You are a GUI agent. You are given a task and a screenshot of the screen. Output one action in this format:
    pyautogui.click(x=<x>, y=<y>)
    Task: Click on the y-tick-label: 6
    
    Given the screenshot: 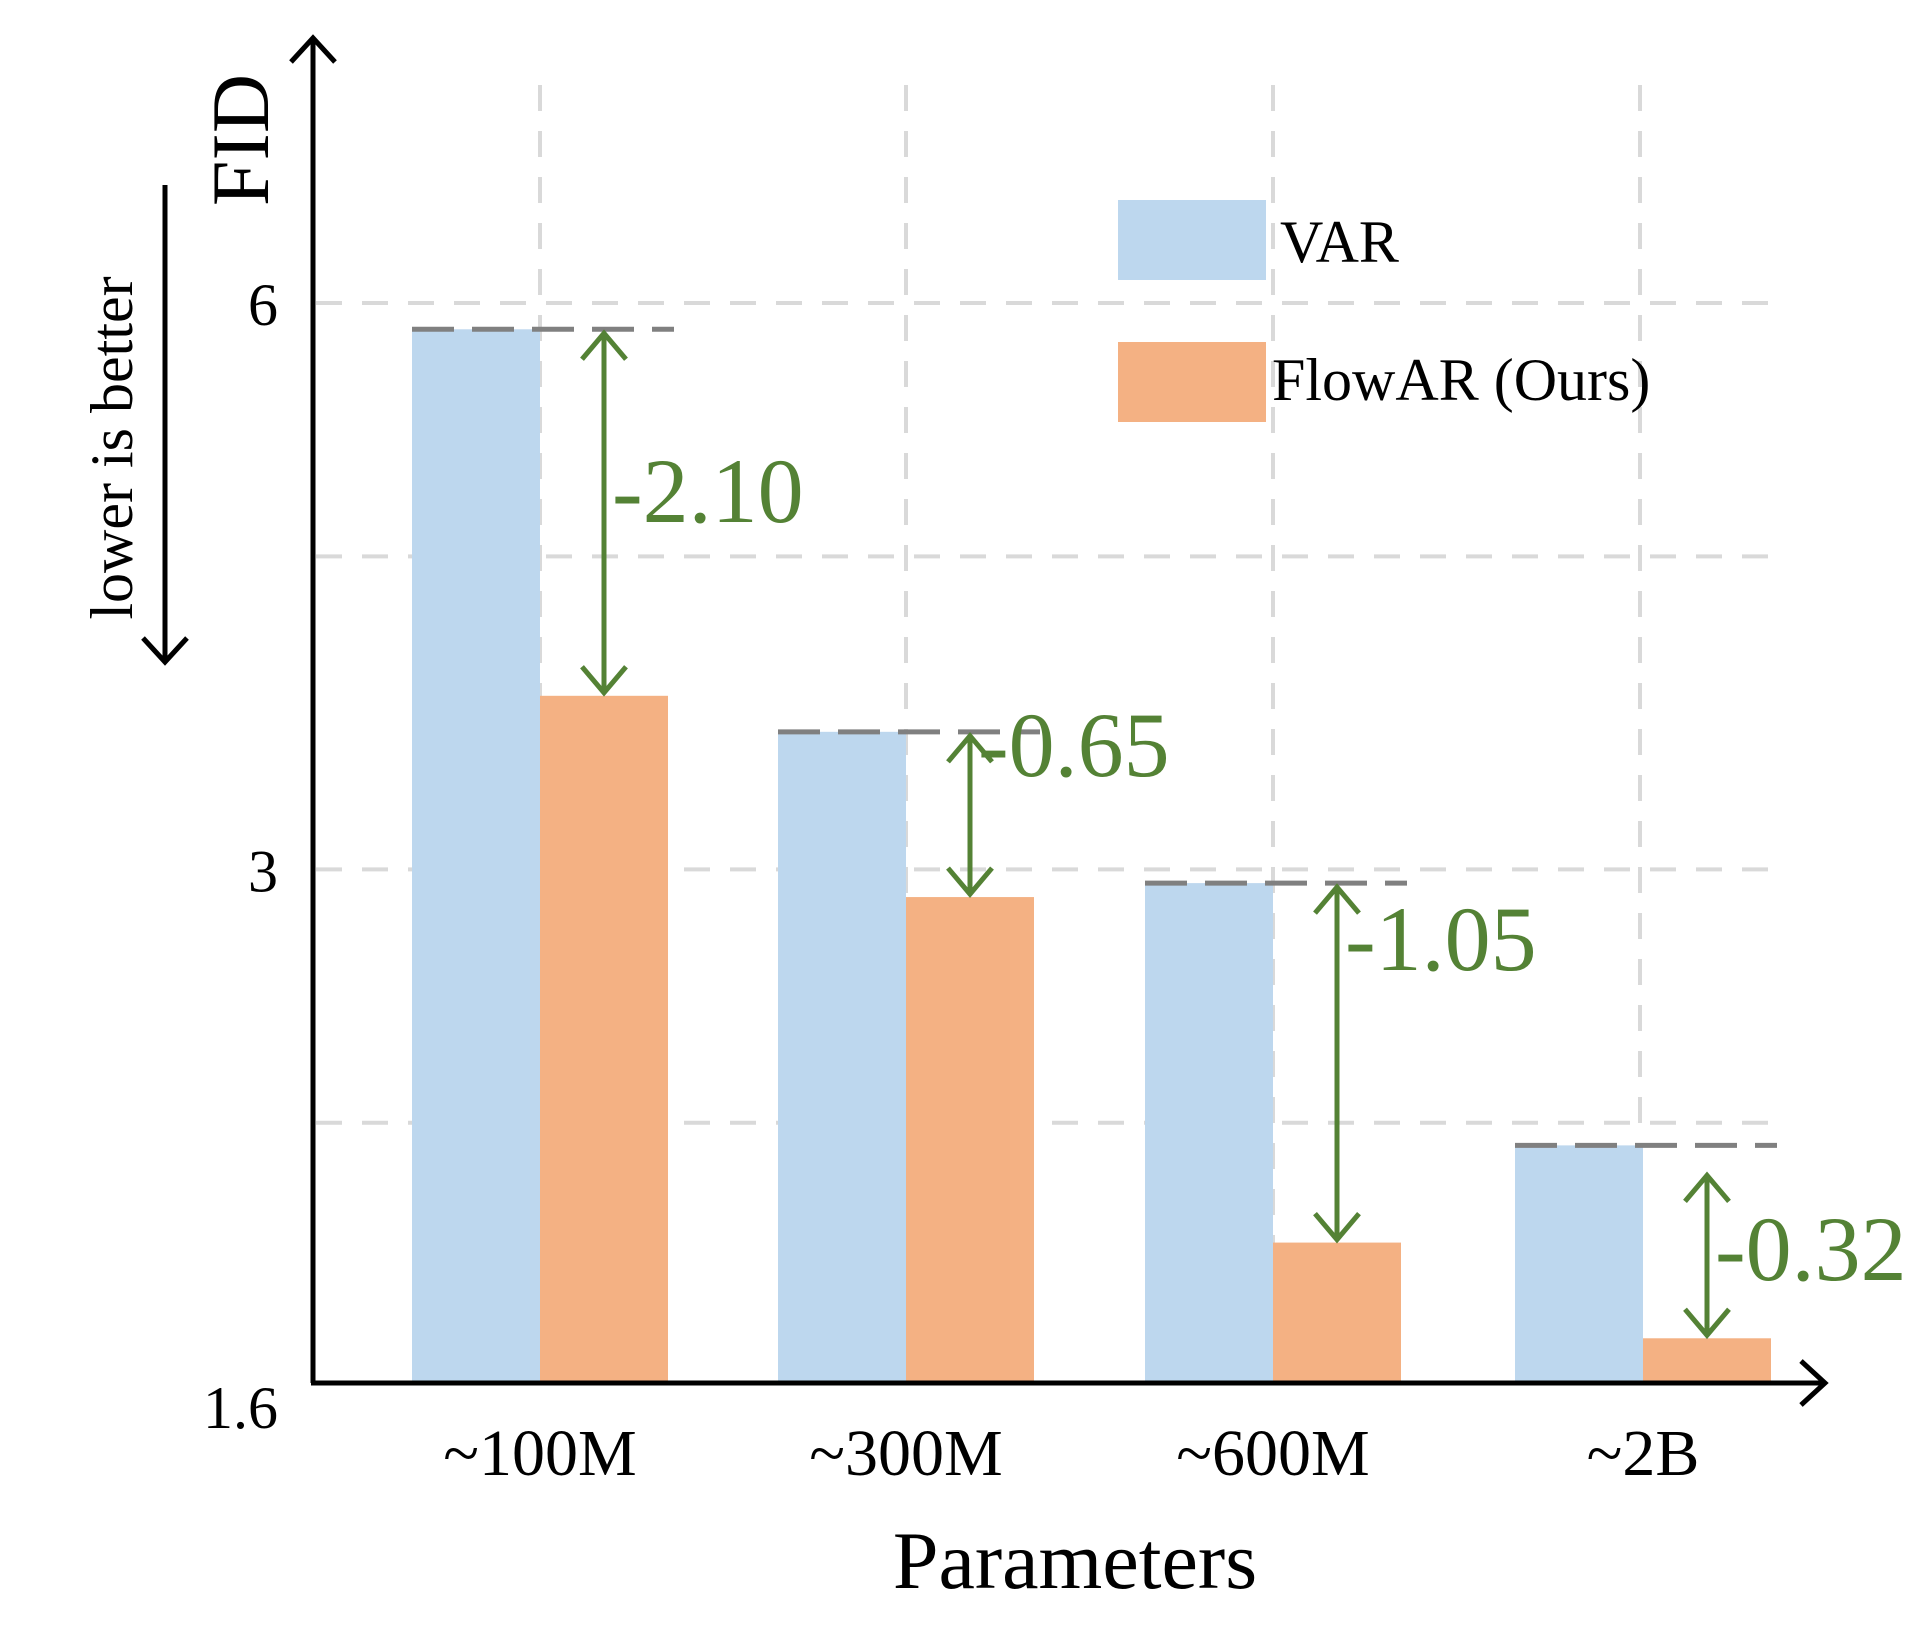 What is the action you would take?
    pyautogui.click(x=263, y=305)
    